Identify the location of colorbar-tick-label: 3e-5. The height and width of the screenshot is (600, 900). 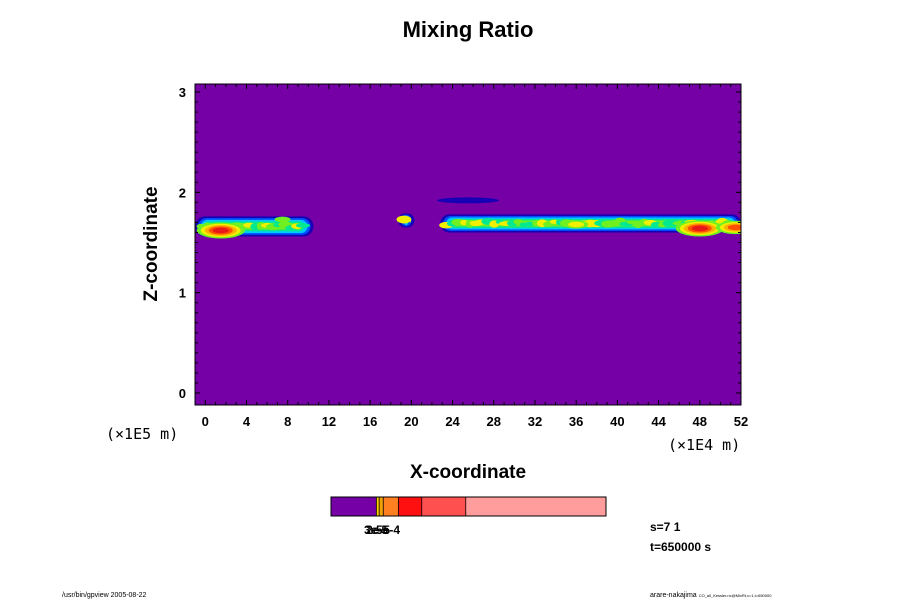
(376, 530).